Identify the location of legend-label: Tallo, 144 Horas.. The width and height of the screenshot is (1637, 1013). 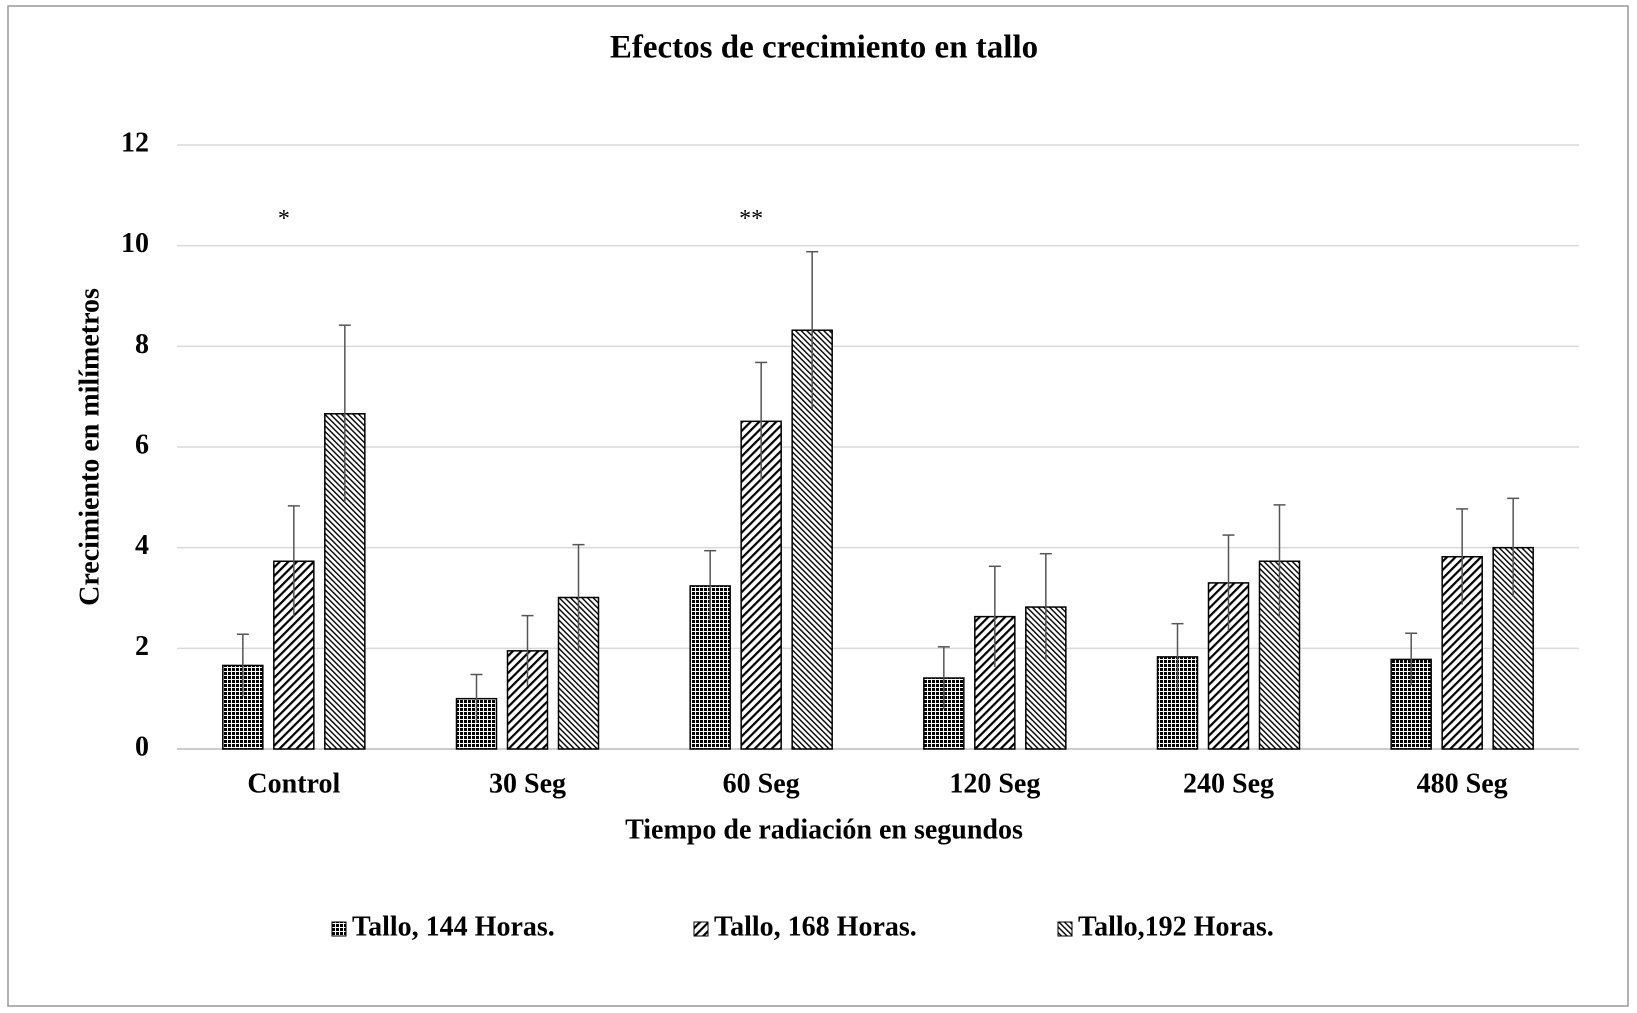
(453, 926).